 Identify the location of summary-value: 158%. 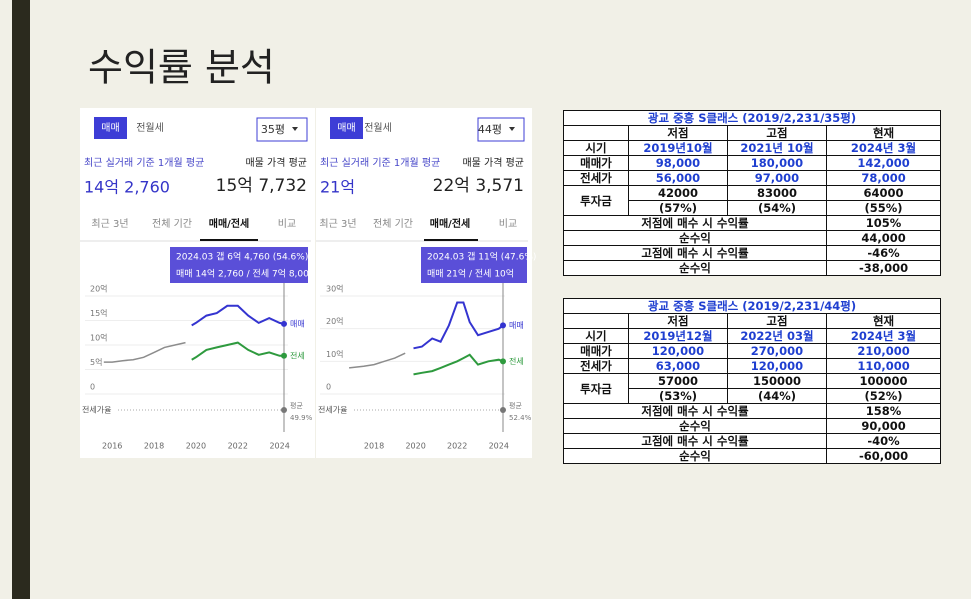
(883, 411).